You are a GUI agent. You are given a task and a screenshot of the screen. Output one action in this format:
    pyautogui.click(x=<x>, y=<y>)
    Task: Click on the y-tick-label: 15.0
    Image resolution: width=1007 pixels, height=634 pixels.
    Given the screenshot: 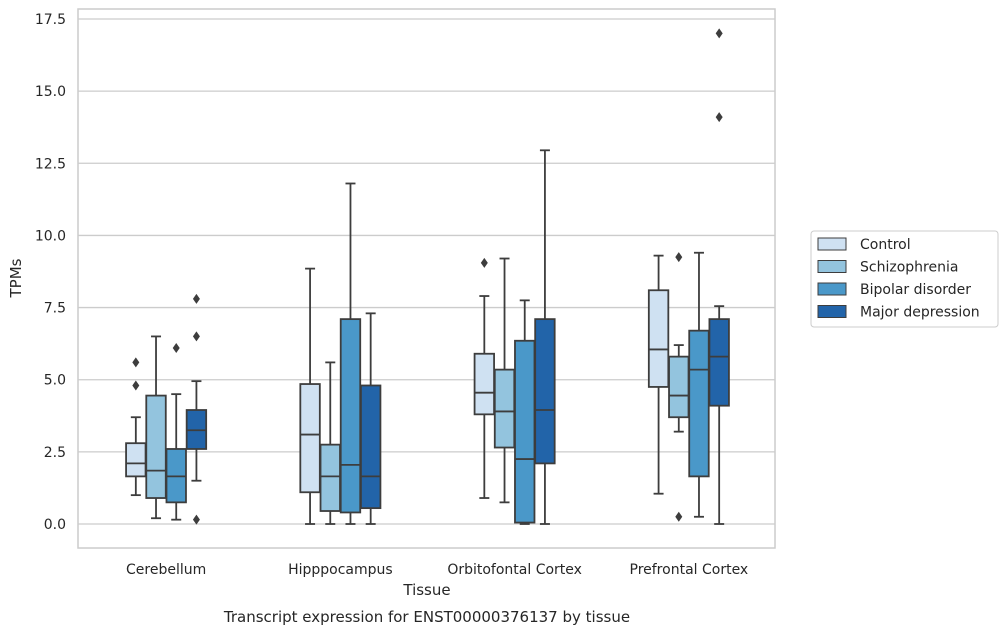 What is the action you would take?
    pyautogui.click(x=50, y=92)
    